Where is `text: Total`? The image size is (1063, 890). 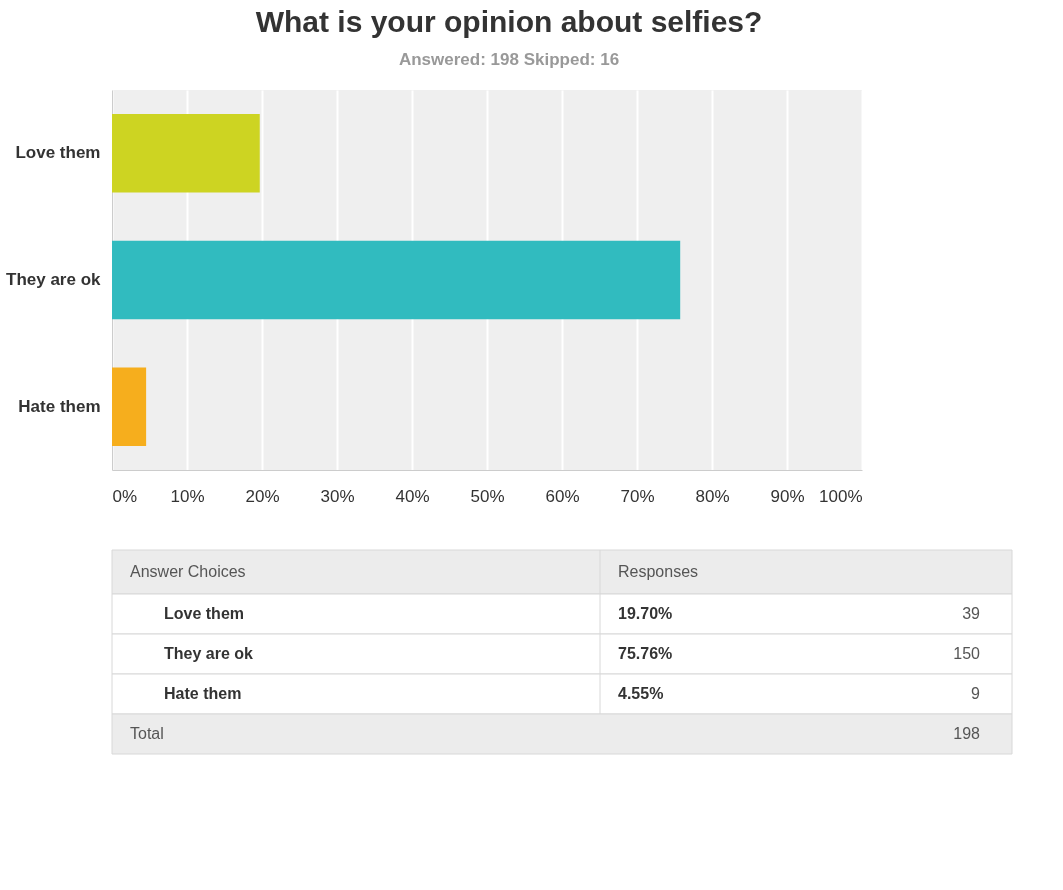 text: Total is located at coordinates (147, 733).